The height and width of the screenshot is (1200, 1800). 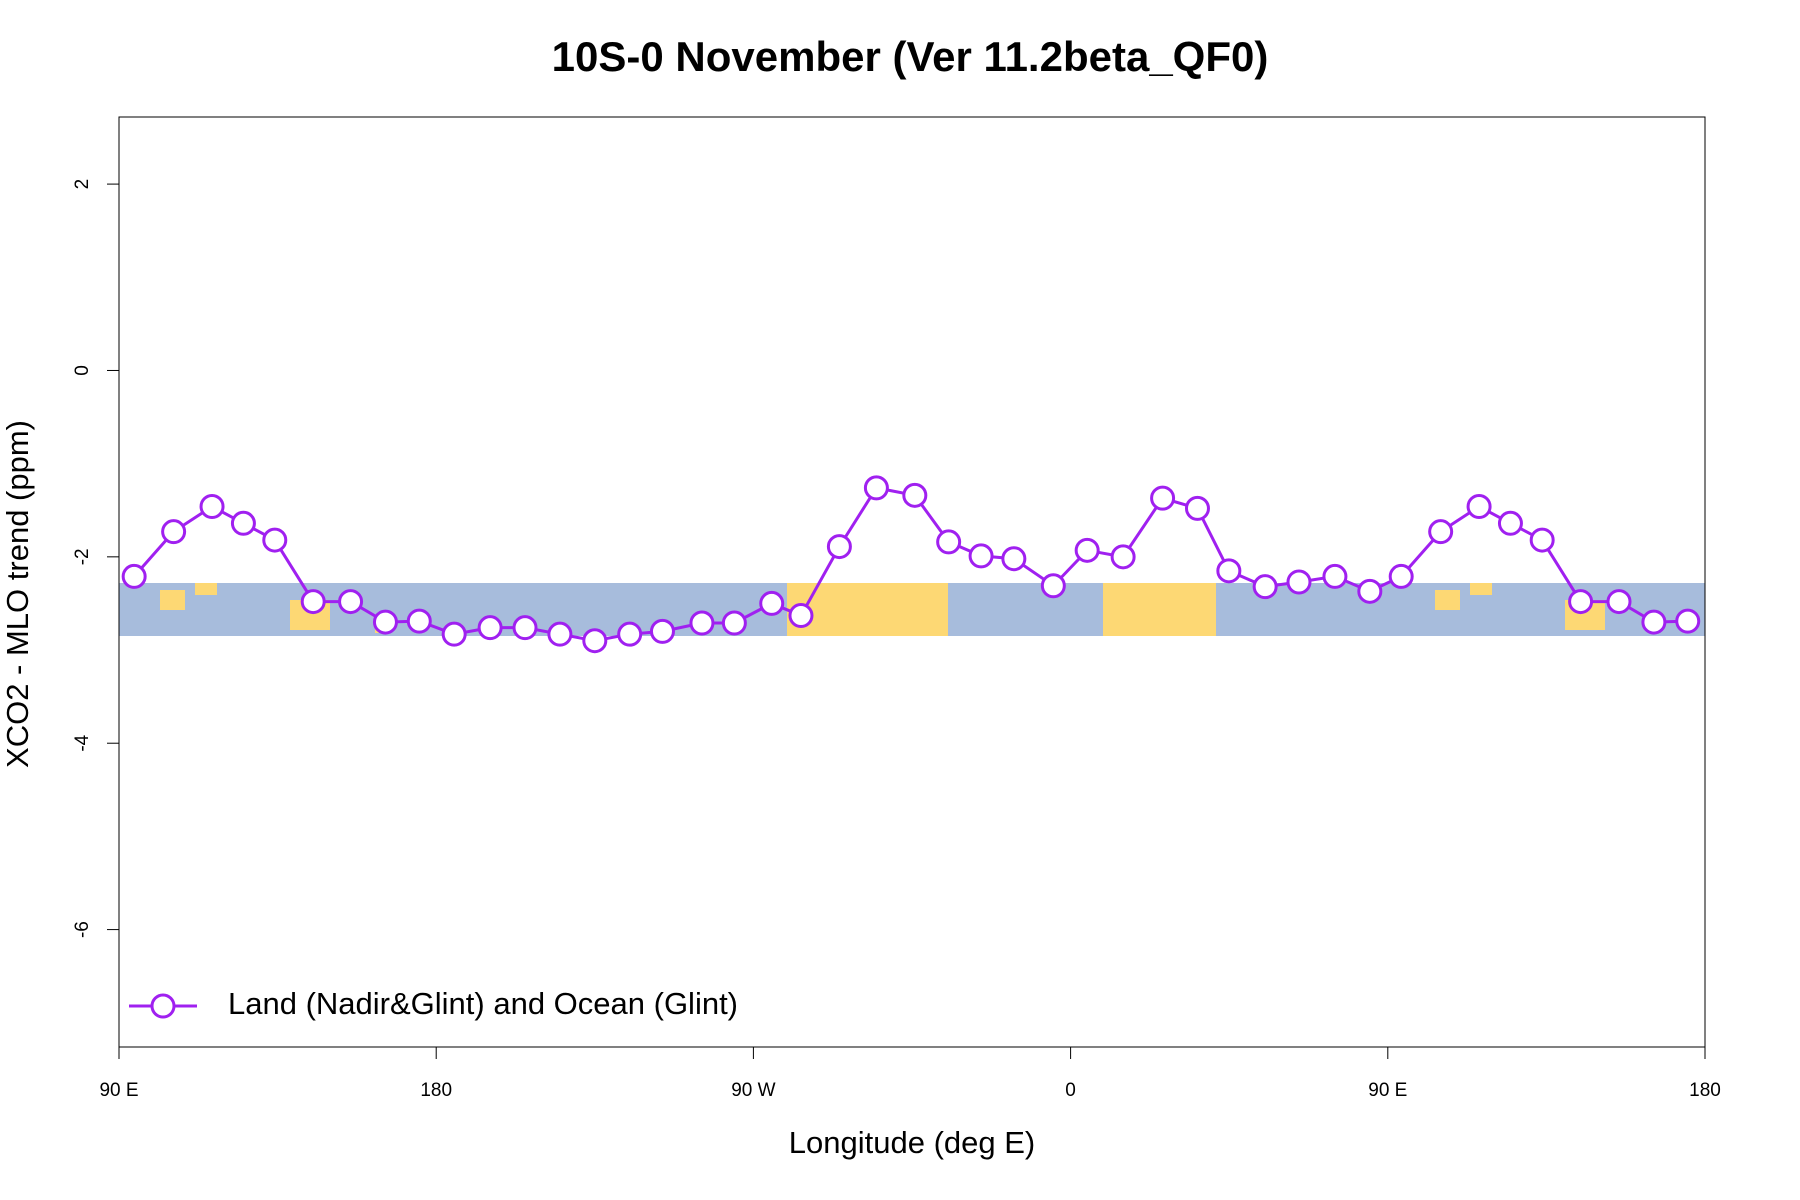 I want to click on y-tick-label: 2, so click(x=82, y=184).